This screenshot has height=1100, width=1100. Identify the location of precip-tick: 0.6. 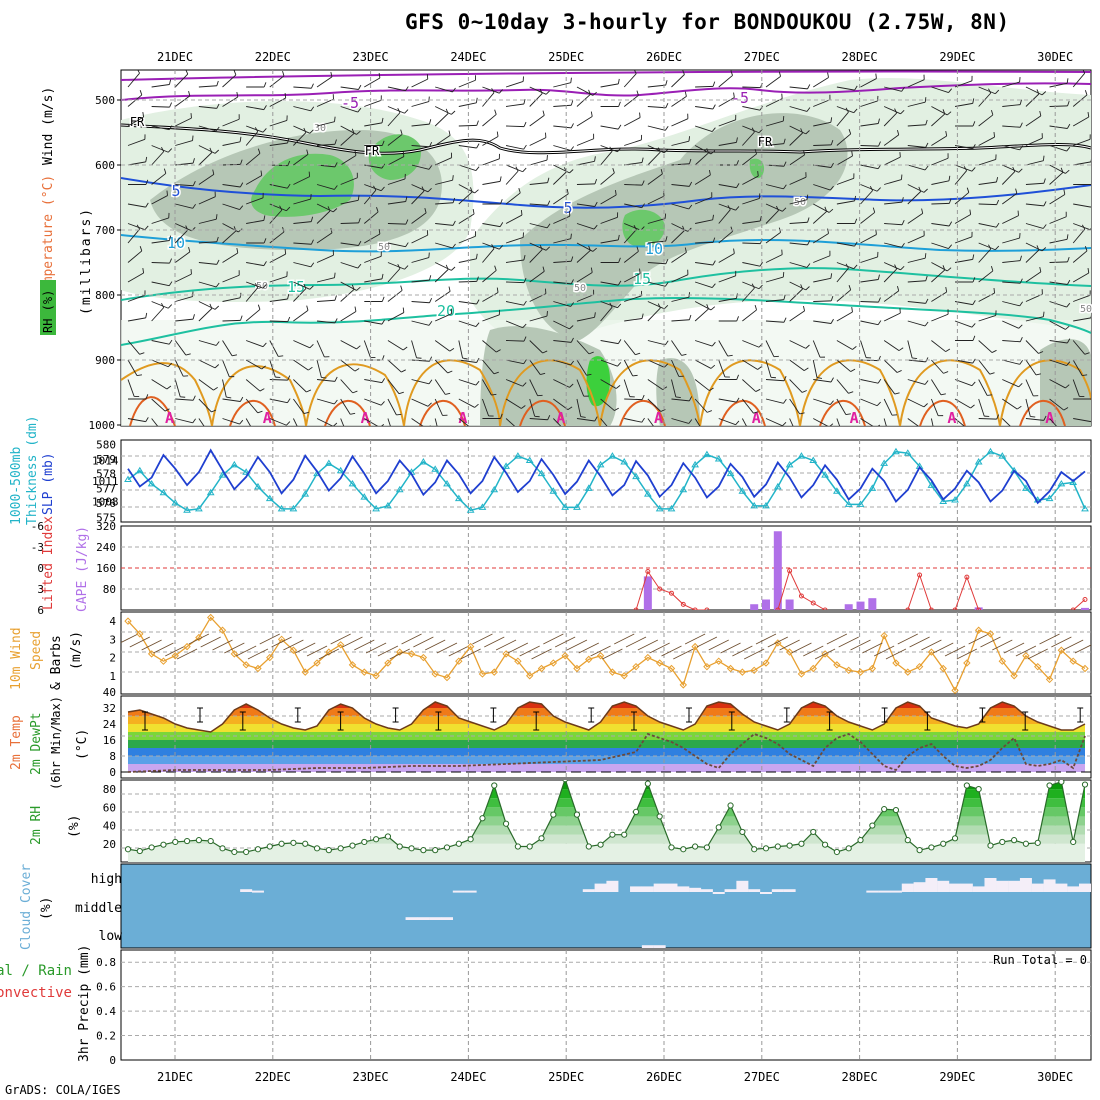
(106, 987).